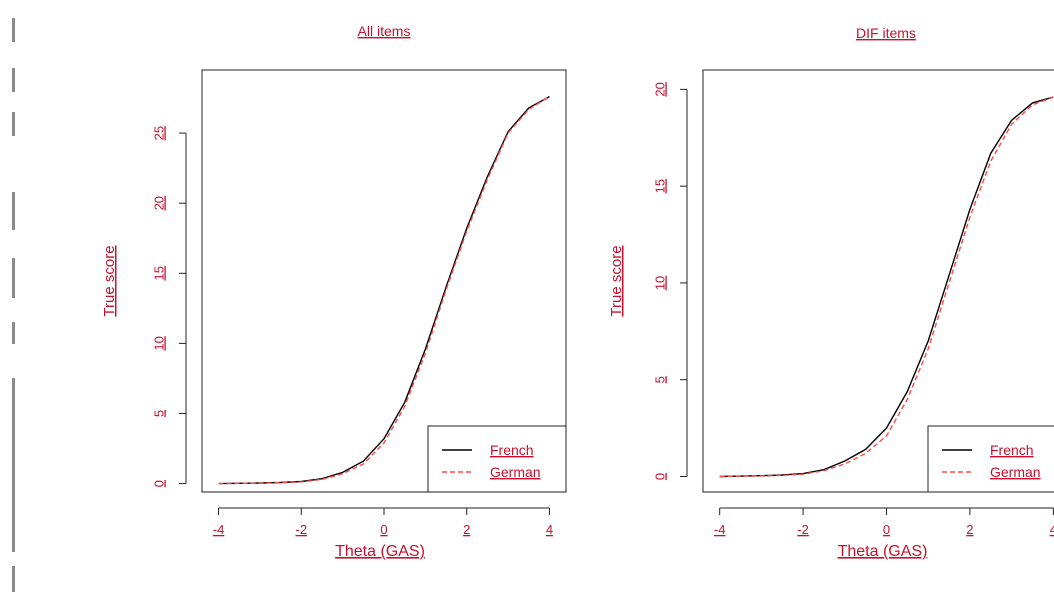  I want to click on chart-title: All items, so click(384, 31).